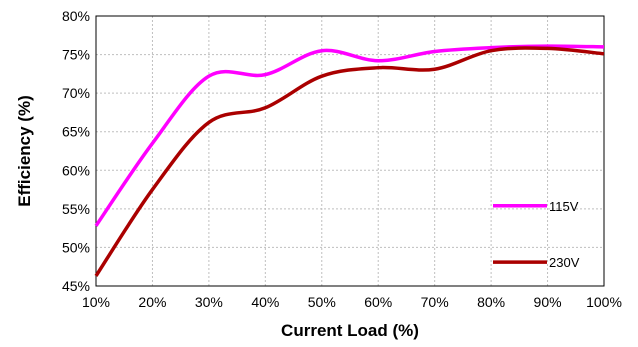 Image resolution: width=638 pixels, height=347 pixels. Describe the element at coordinates (96, 302) in the screenshot. I see `x-tick-label: 10%` at that location.